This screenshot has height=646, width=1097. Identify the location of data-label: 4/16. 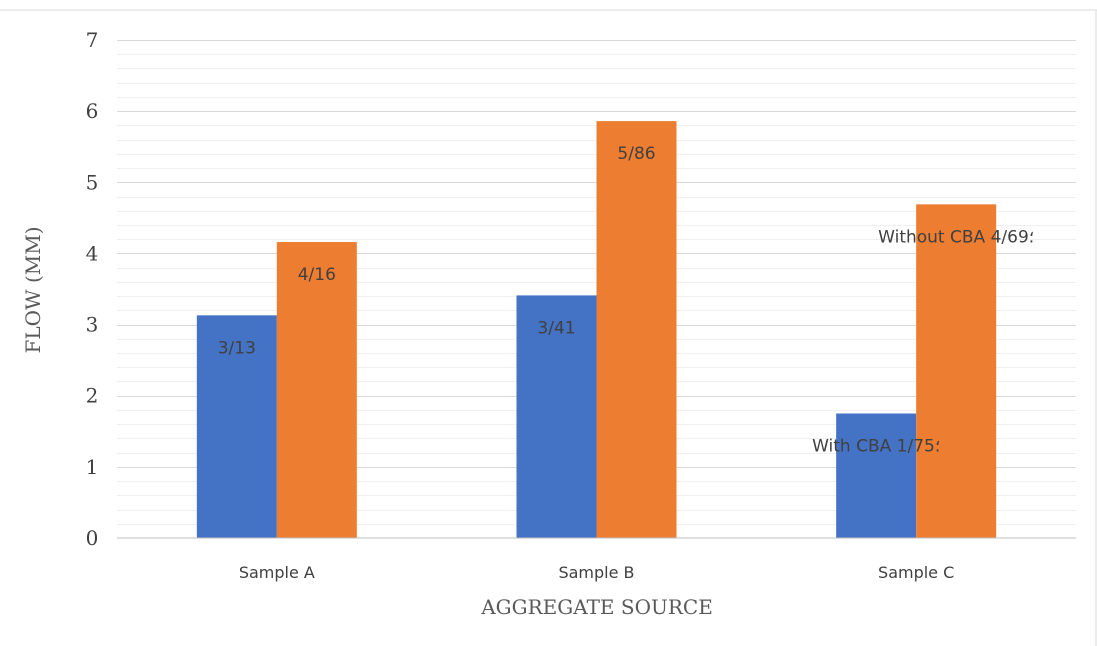
(317, 275).